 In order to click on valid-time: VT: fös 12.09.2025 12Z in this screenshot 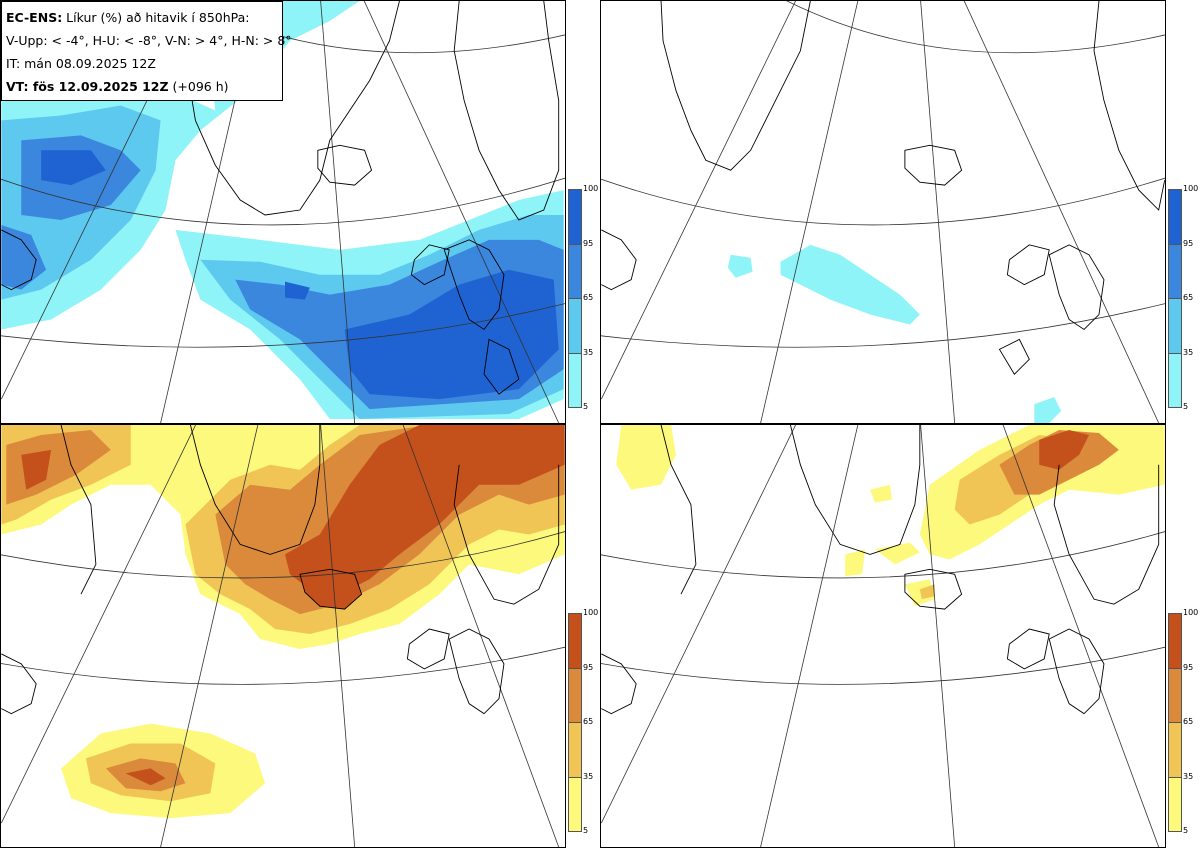, I will do `click(87, 86)`.